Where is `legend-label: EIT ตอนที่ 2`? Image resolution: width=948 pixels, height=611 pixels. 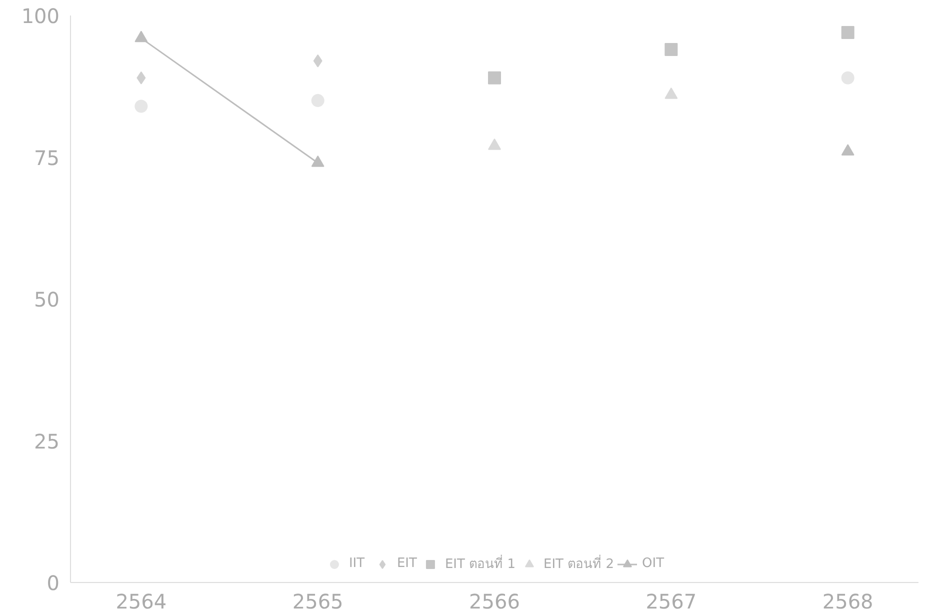
legend-label: EIT ตอนที่ 2 is located at coordinates (578, 564).